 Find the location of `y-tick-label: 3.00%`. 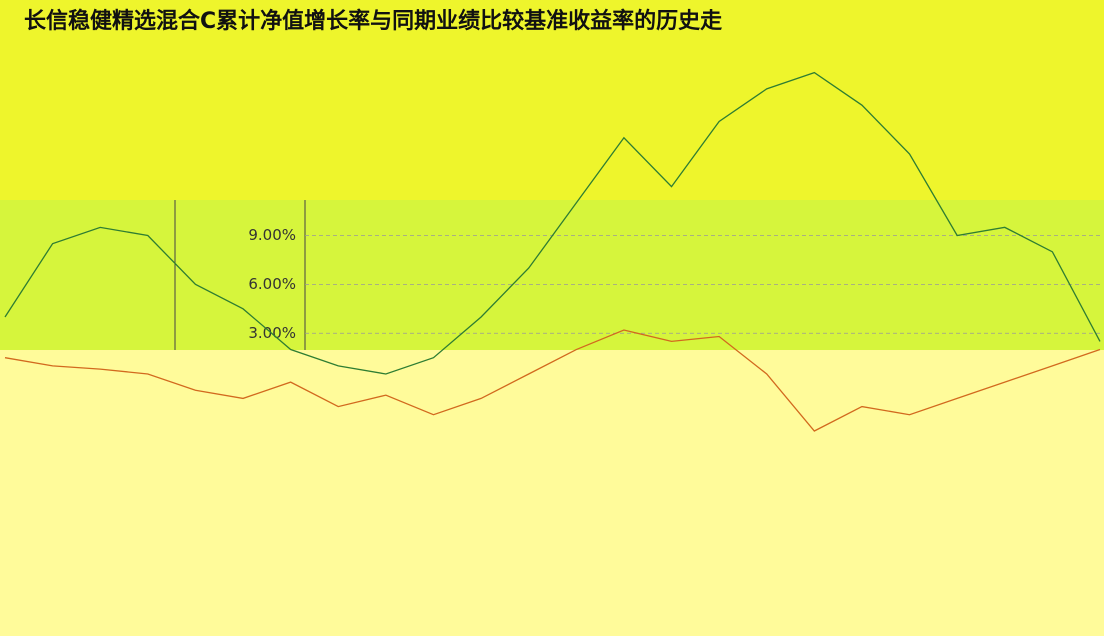

y-tick-label: 3.00% is located at coordinates (272, 333).